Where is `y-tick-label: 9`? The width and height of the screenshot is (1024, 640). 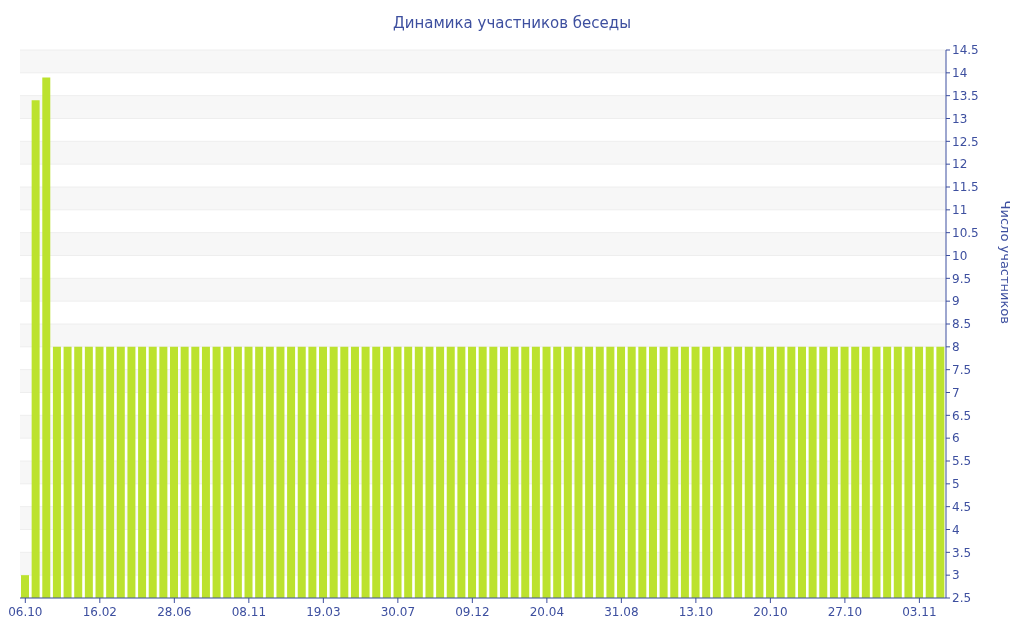 y-tick-label: 9 is located at coordinates (956, 301).